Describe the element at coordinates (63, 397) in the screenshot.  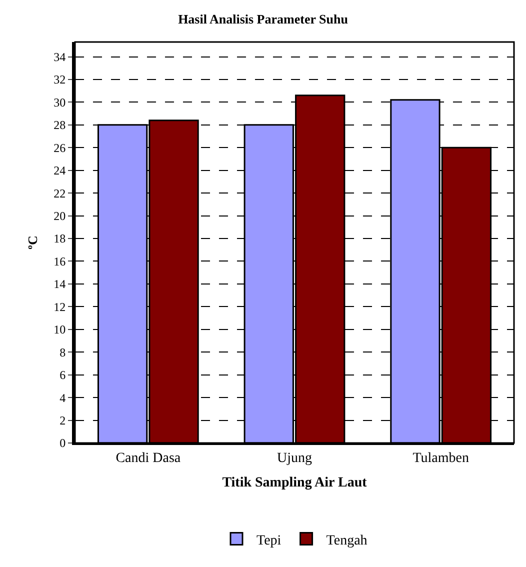
I see `y-tick-label: 4` at that location.